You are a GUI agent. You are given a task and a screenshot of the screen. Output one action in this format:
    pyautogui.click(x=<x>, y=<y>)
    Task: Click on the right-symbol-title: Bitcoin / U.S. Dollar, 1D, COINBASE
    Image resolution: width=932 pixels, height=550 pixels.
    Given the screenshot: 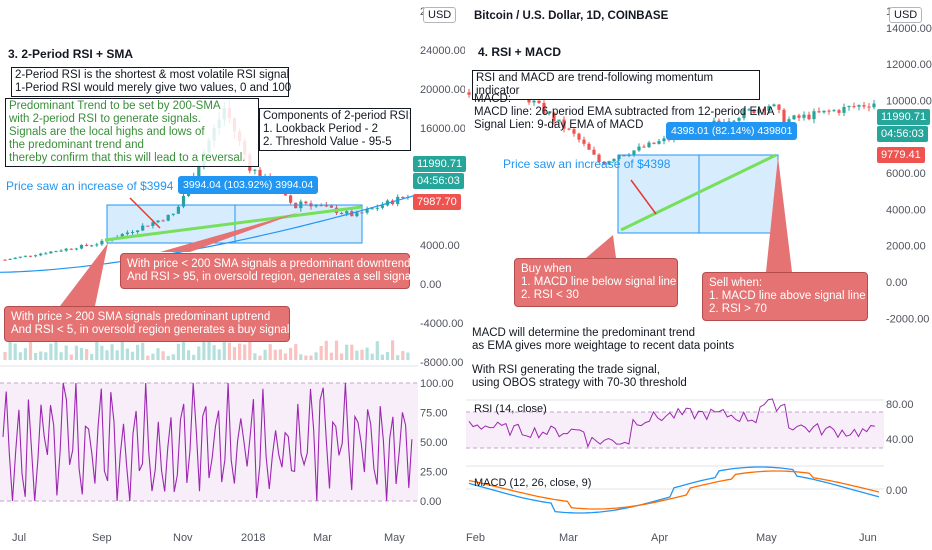 What is the action you would take?
    pyautogui.click(x=571, y=16)
    